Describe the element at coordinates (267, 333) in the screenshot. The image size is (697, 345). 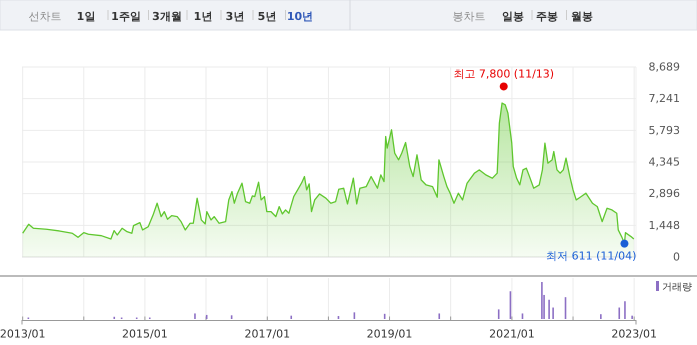
I see `x-tick-label: 2017/01` at that location.